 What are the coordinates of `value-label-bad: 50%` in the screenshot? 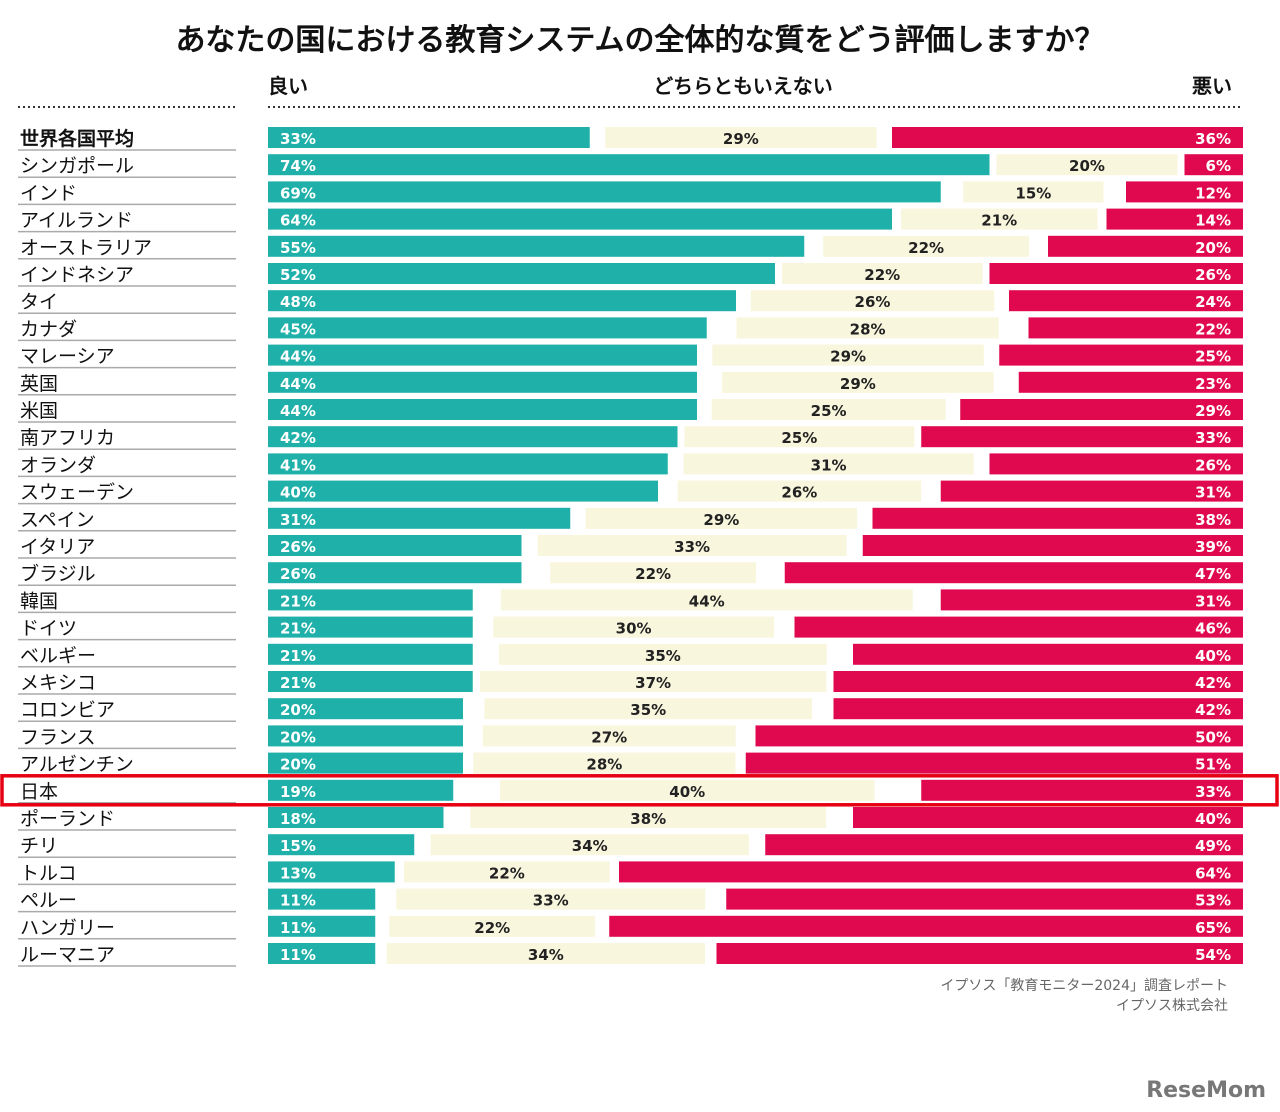 It's located at (1213, 737).